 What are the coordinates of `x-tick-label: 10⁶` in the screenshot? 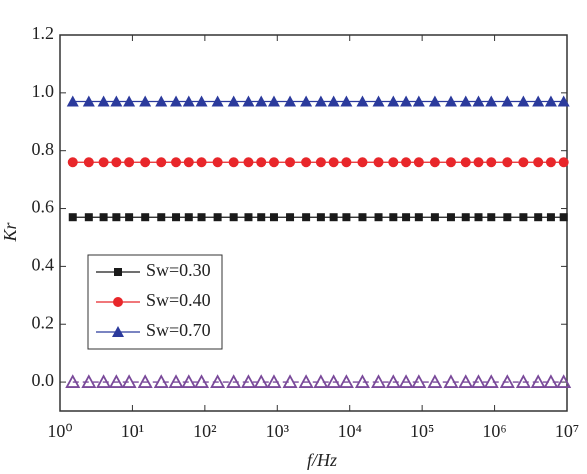 It's located at (494, 431).